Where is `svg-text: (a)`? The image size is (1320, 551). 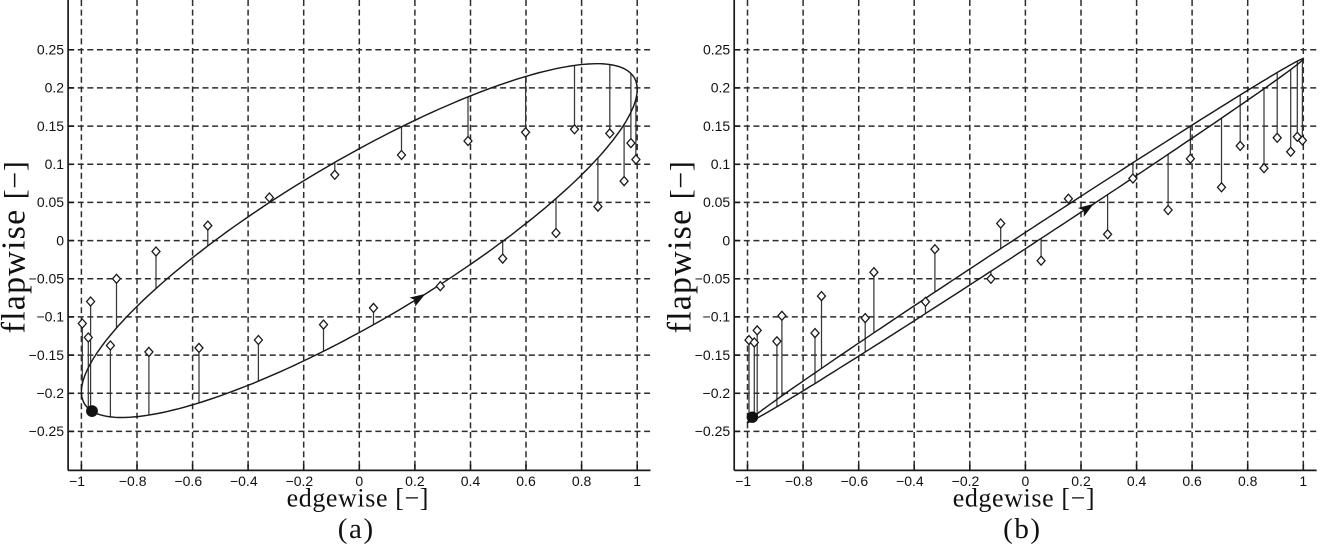
svg-text: (a) is located at coordinates (356, 529).